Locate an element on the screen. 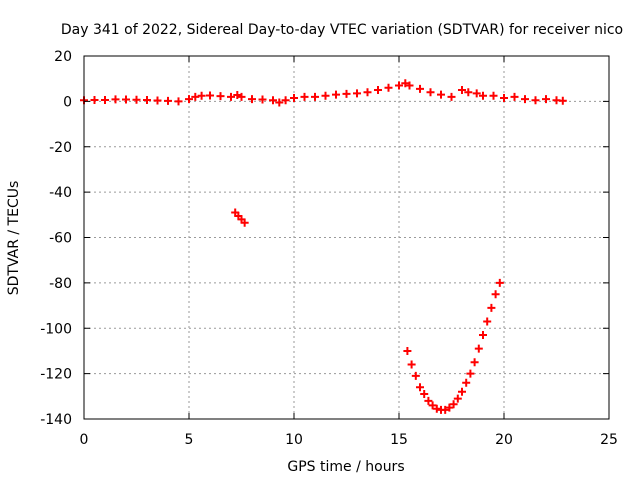  x-tick-label: 20 is located at coordinates (504, 440).